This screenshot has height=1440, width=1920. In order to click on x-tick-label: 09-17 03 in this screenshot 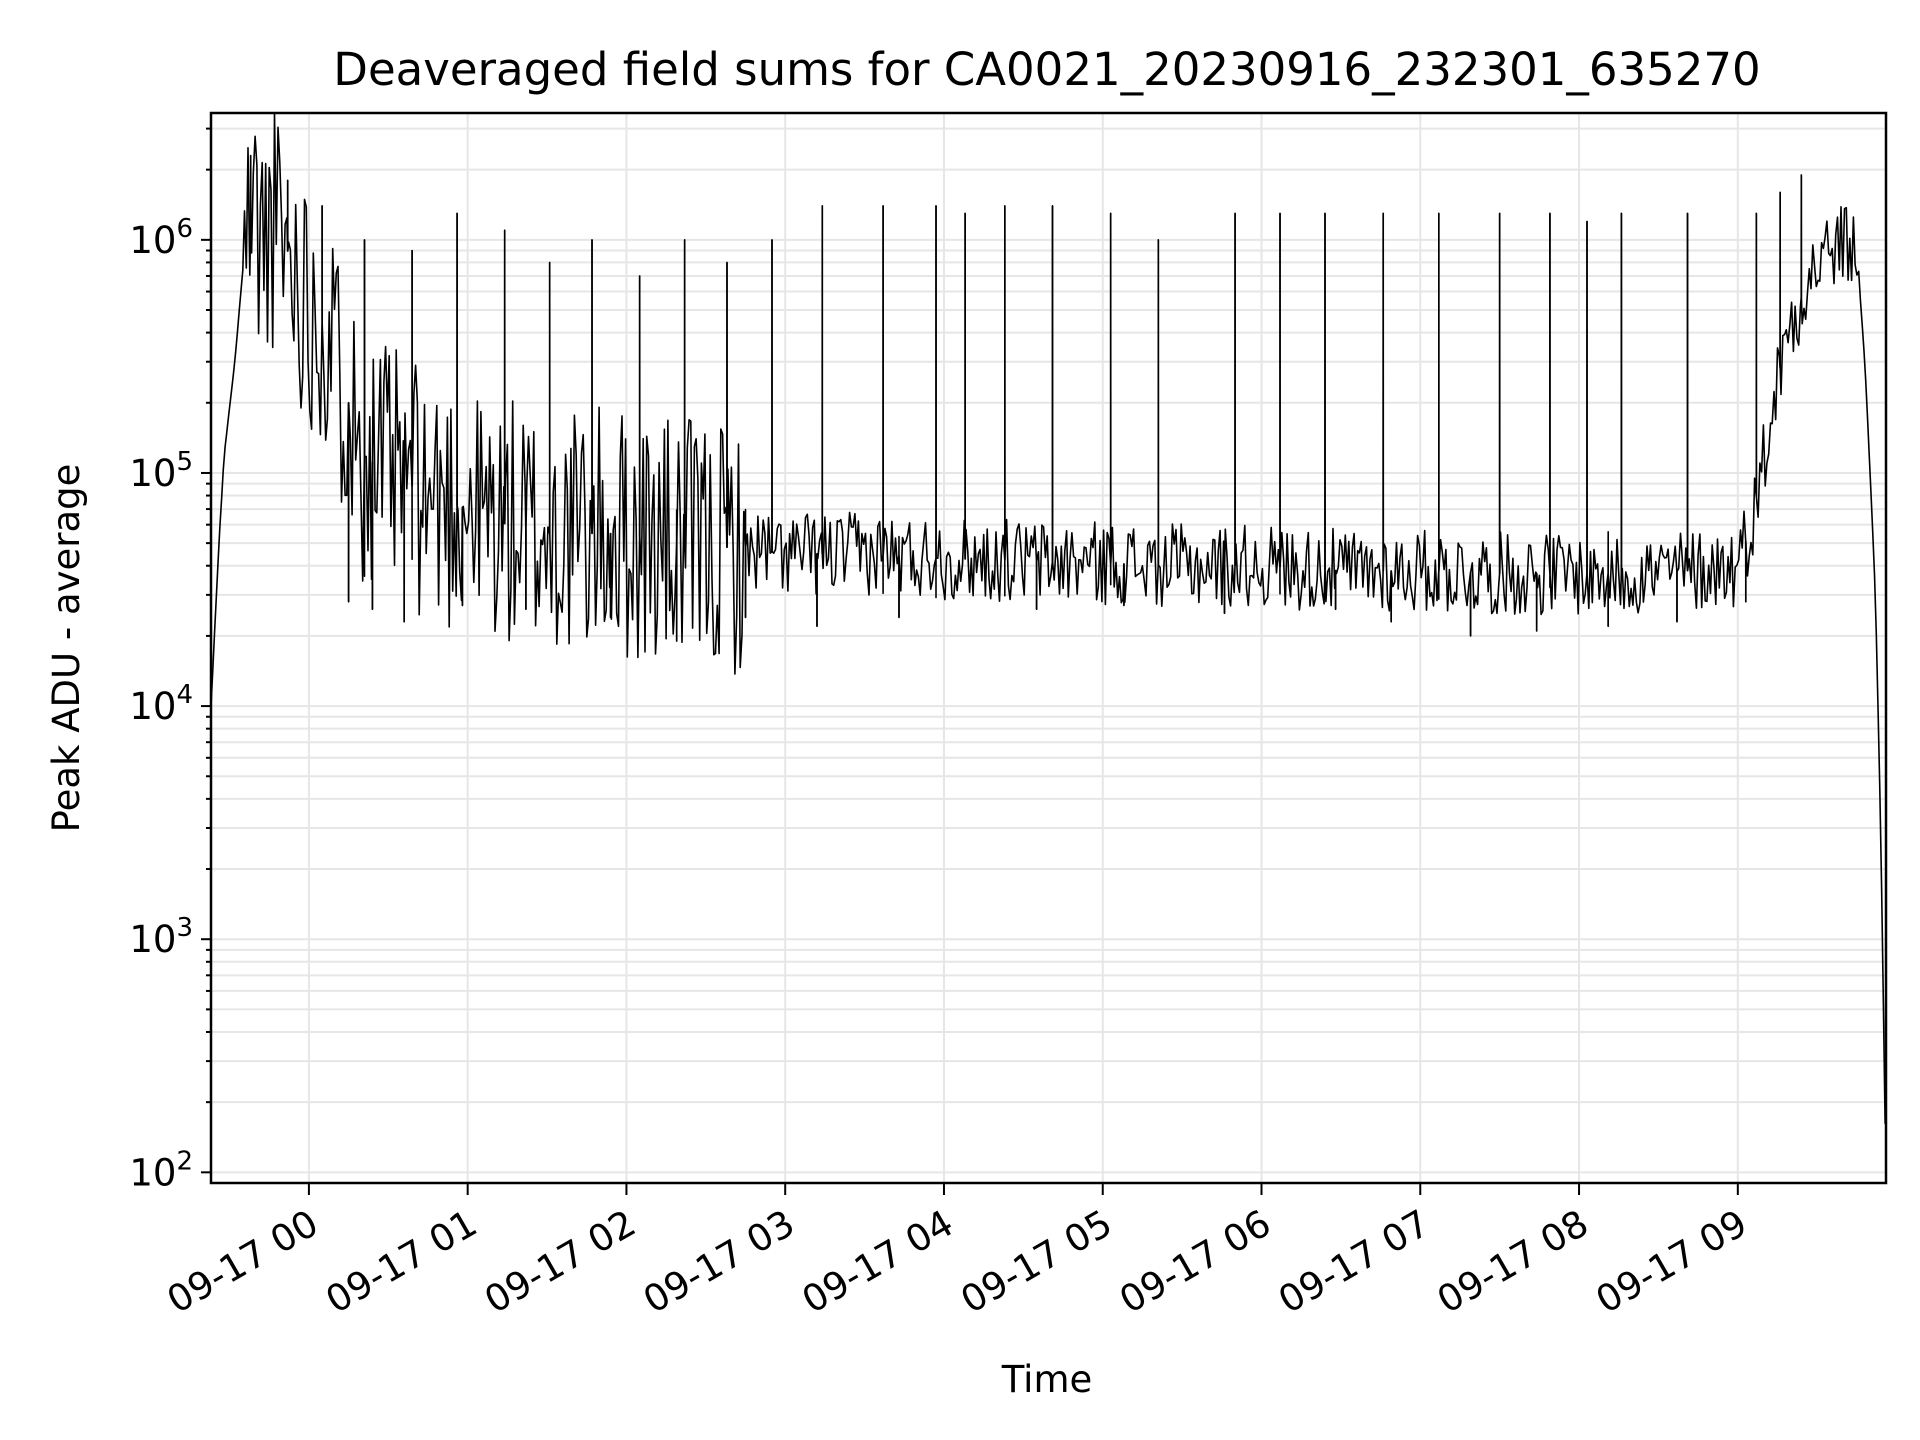, I will do `click(719, 1262)`.